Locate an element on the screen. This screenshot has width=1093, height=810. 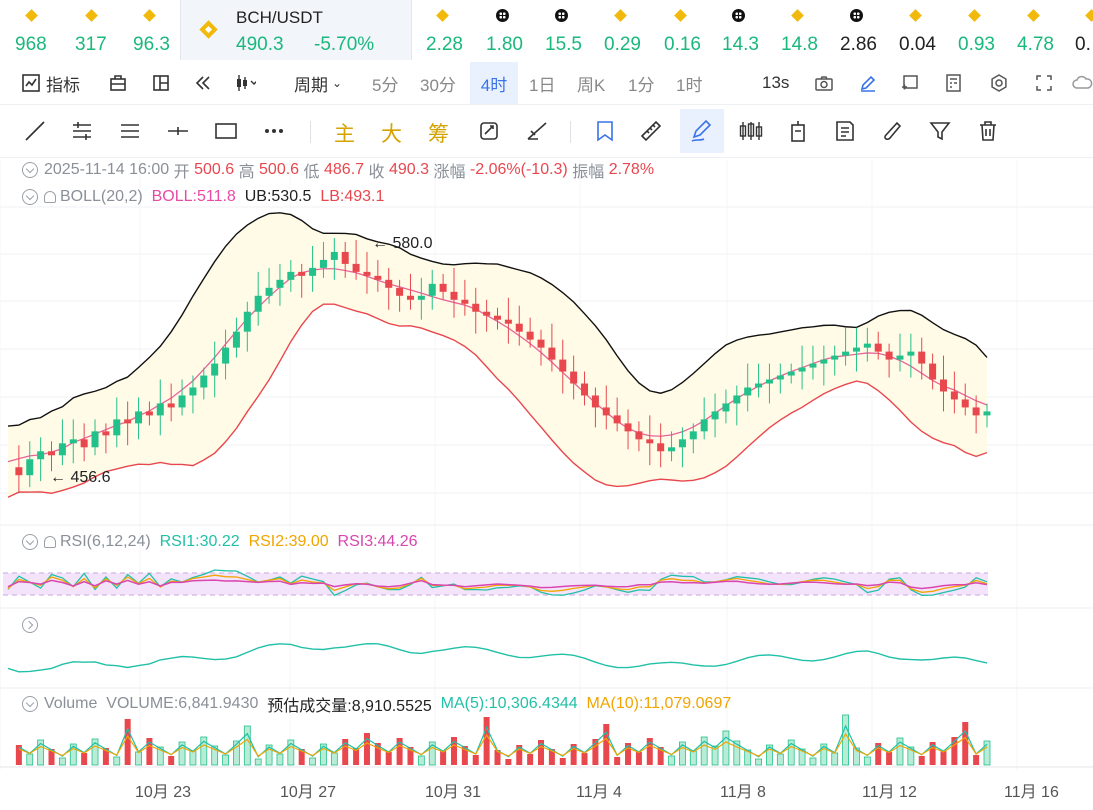
expand-icon is located at coordinates (30, 625).